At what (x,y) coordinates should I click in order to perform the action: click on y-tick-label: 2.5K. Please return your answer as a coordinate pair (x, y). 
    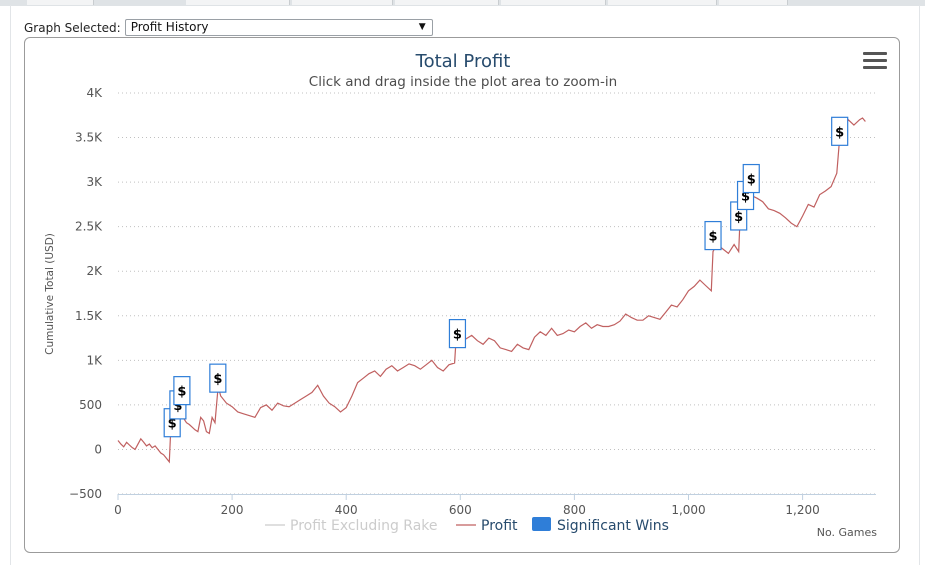
    Looking at the image, I should click on (89, 227).